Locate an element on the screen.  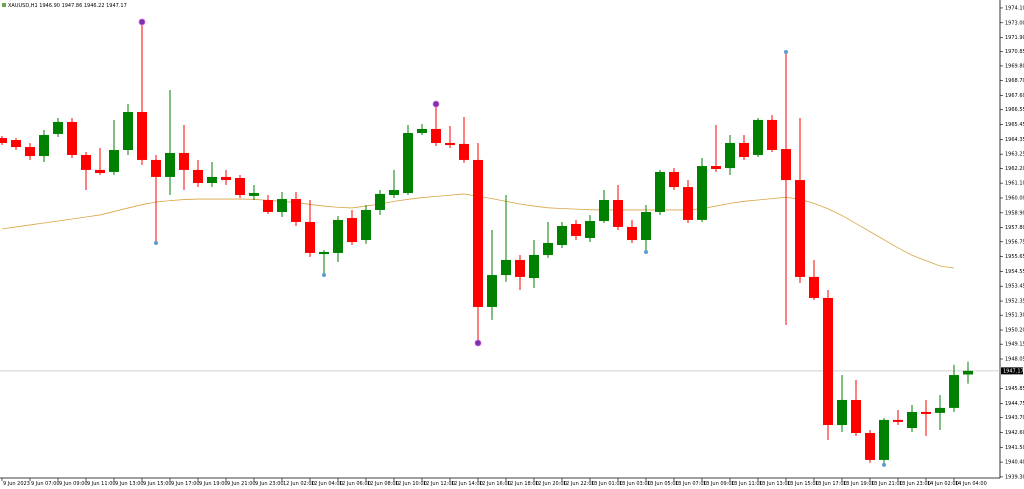
x-tick-label: 13 Jun 03:00 is located at coordinates (635, 484).